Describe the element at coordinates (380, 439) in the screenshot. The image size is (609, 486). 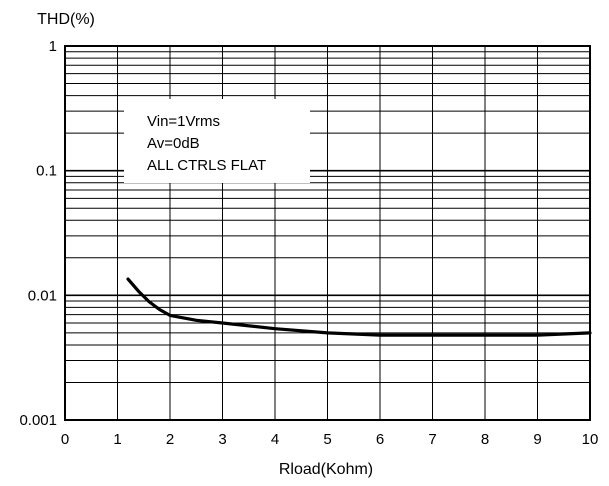
I see `x-tick-label: 6` at that location.